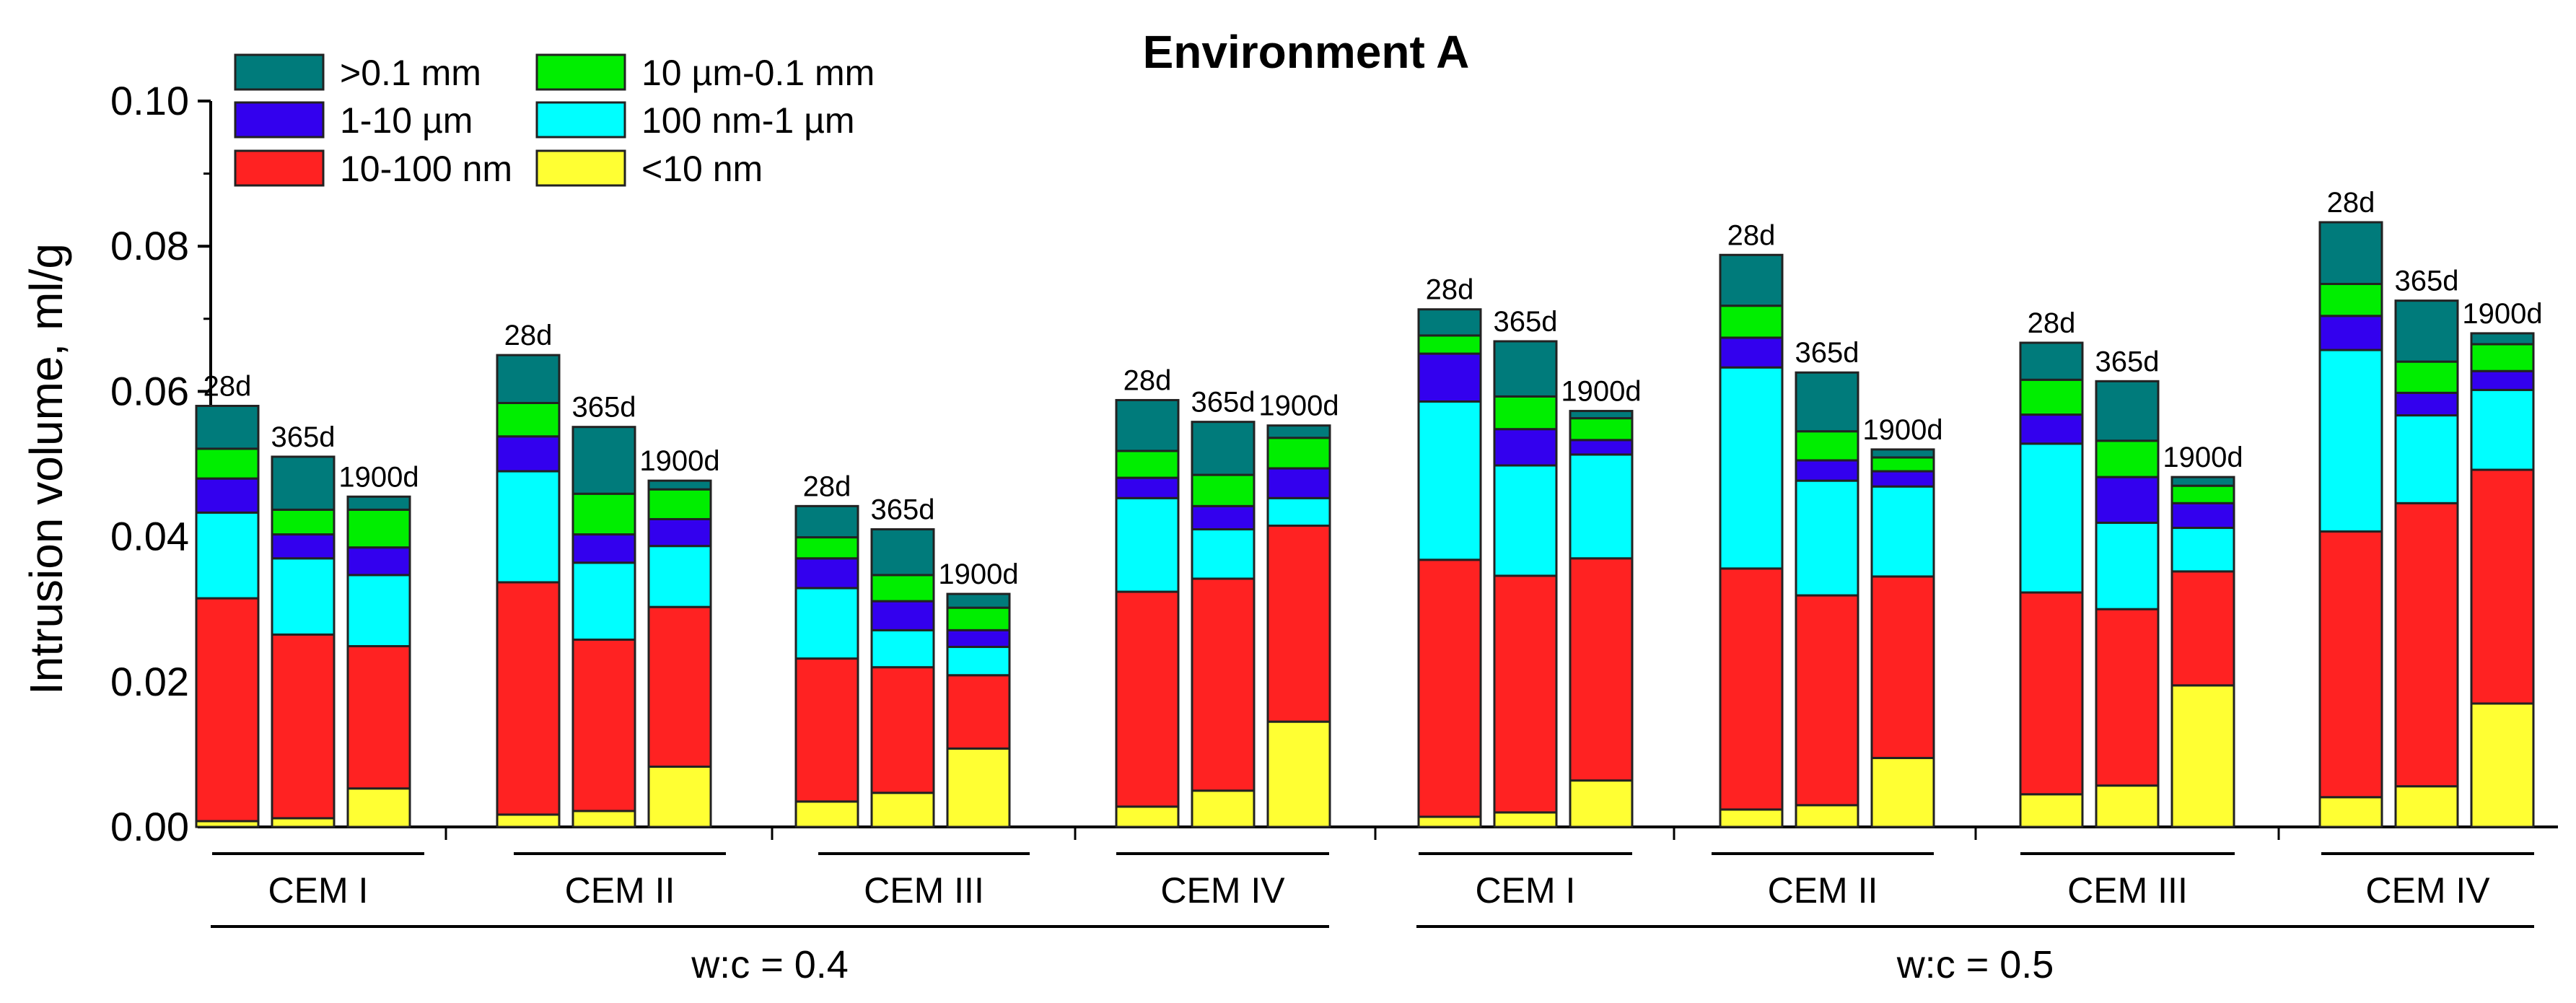 This screenshot has height=1003, width=2576. What do you see at coordinates (1306, 52) in the screenshot?
I see `chart-title: Environment A` at bounding box center [1306, 52].